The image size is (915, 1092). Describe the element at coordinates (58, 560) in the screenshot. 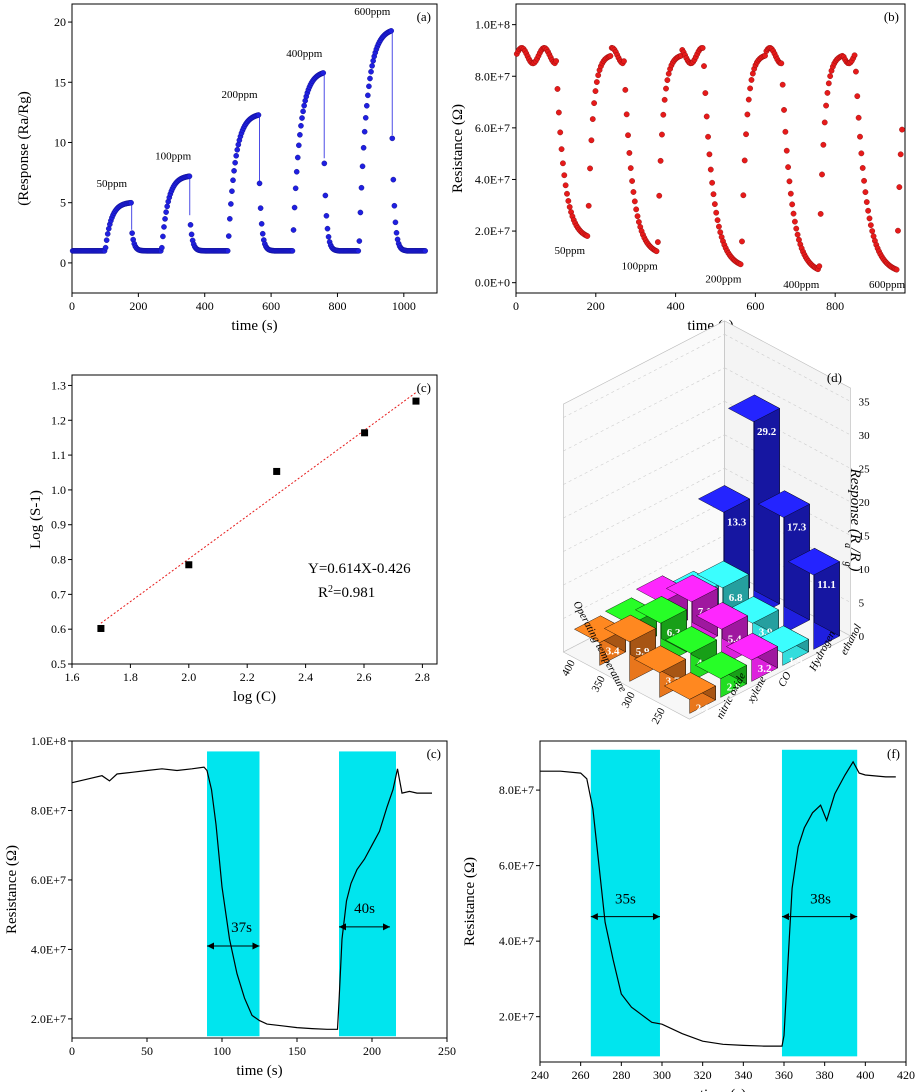

I see `y-tick-label-c: 0.8` at that location.